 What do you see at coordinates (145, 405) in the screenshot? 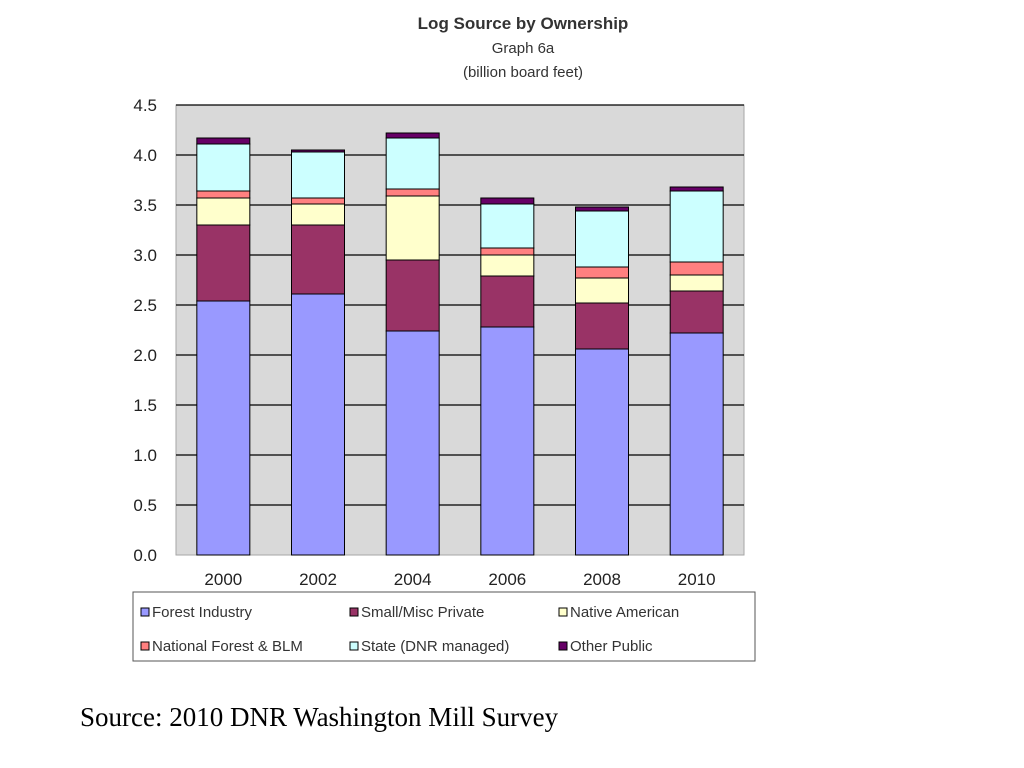
I see `y-tick-label: 1.5` at bounding box center [145, 405].